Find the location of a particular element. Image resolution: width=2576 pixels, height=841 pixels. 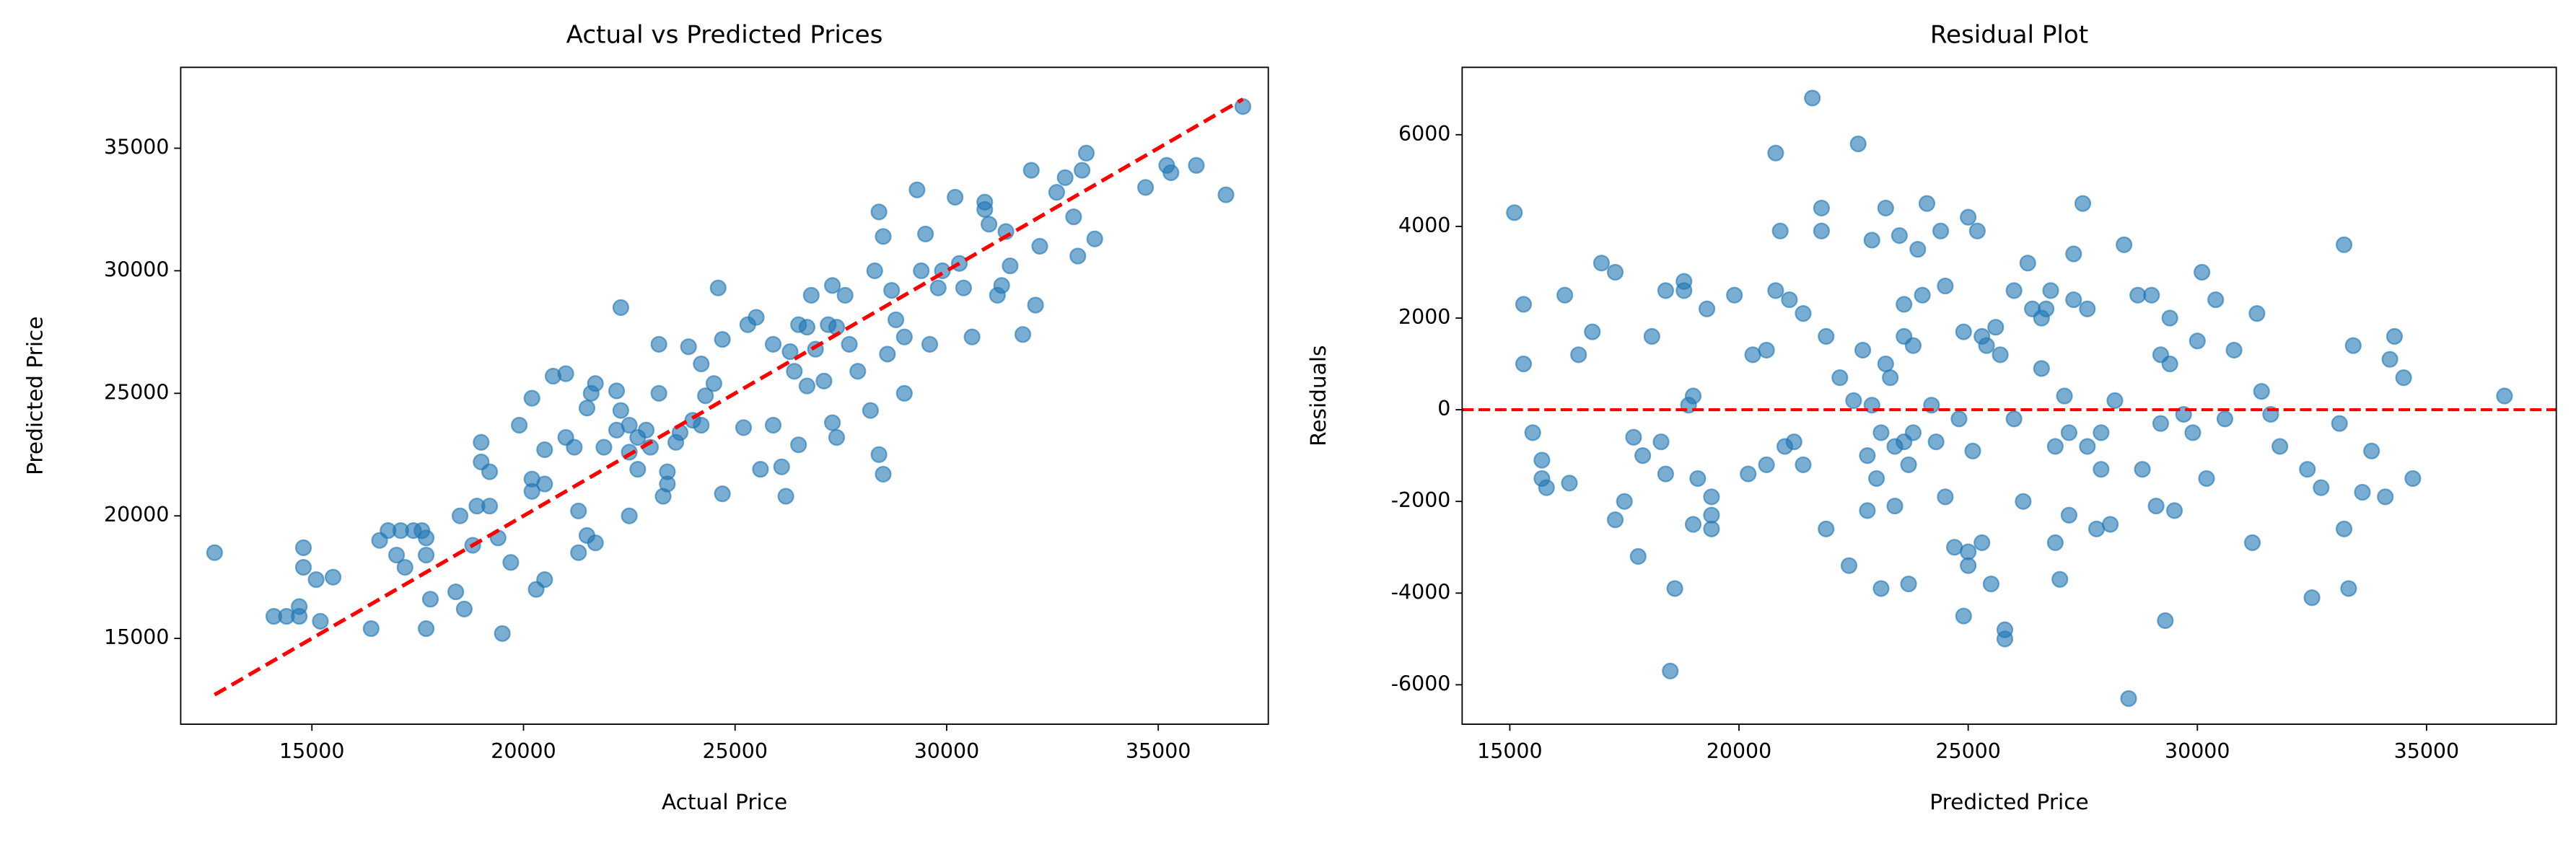

y-axis-label: Predicted Price is located at coordinates (35, 396).